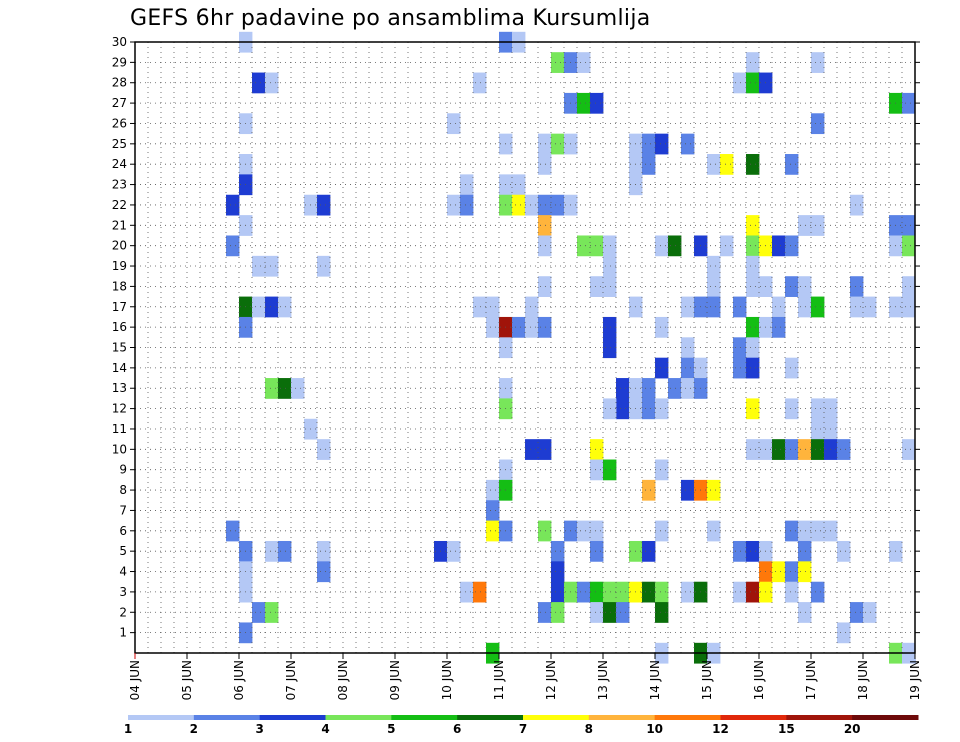  Describe the element at coordinates (123, 612) in the screenshot. I see `y-tick-label: 2` at that location.